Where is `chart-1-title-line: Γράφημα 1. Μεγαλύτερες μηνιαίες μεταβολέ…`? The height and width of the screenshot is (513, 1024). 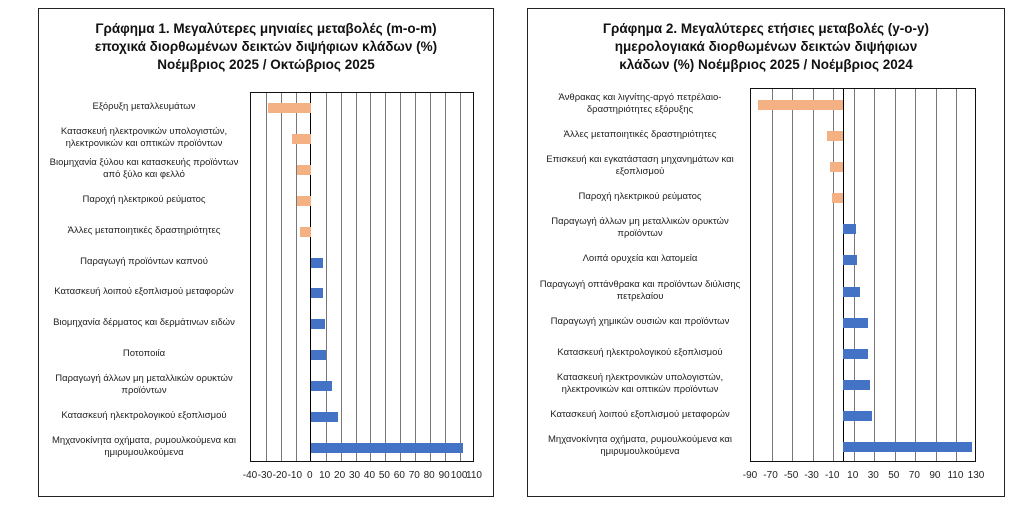
chart-1-title-line: Γράφημα 1. Μεγαλύτερες μηνιαίες μεταβολέ… is located at coordinates (266, 28).